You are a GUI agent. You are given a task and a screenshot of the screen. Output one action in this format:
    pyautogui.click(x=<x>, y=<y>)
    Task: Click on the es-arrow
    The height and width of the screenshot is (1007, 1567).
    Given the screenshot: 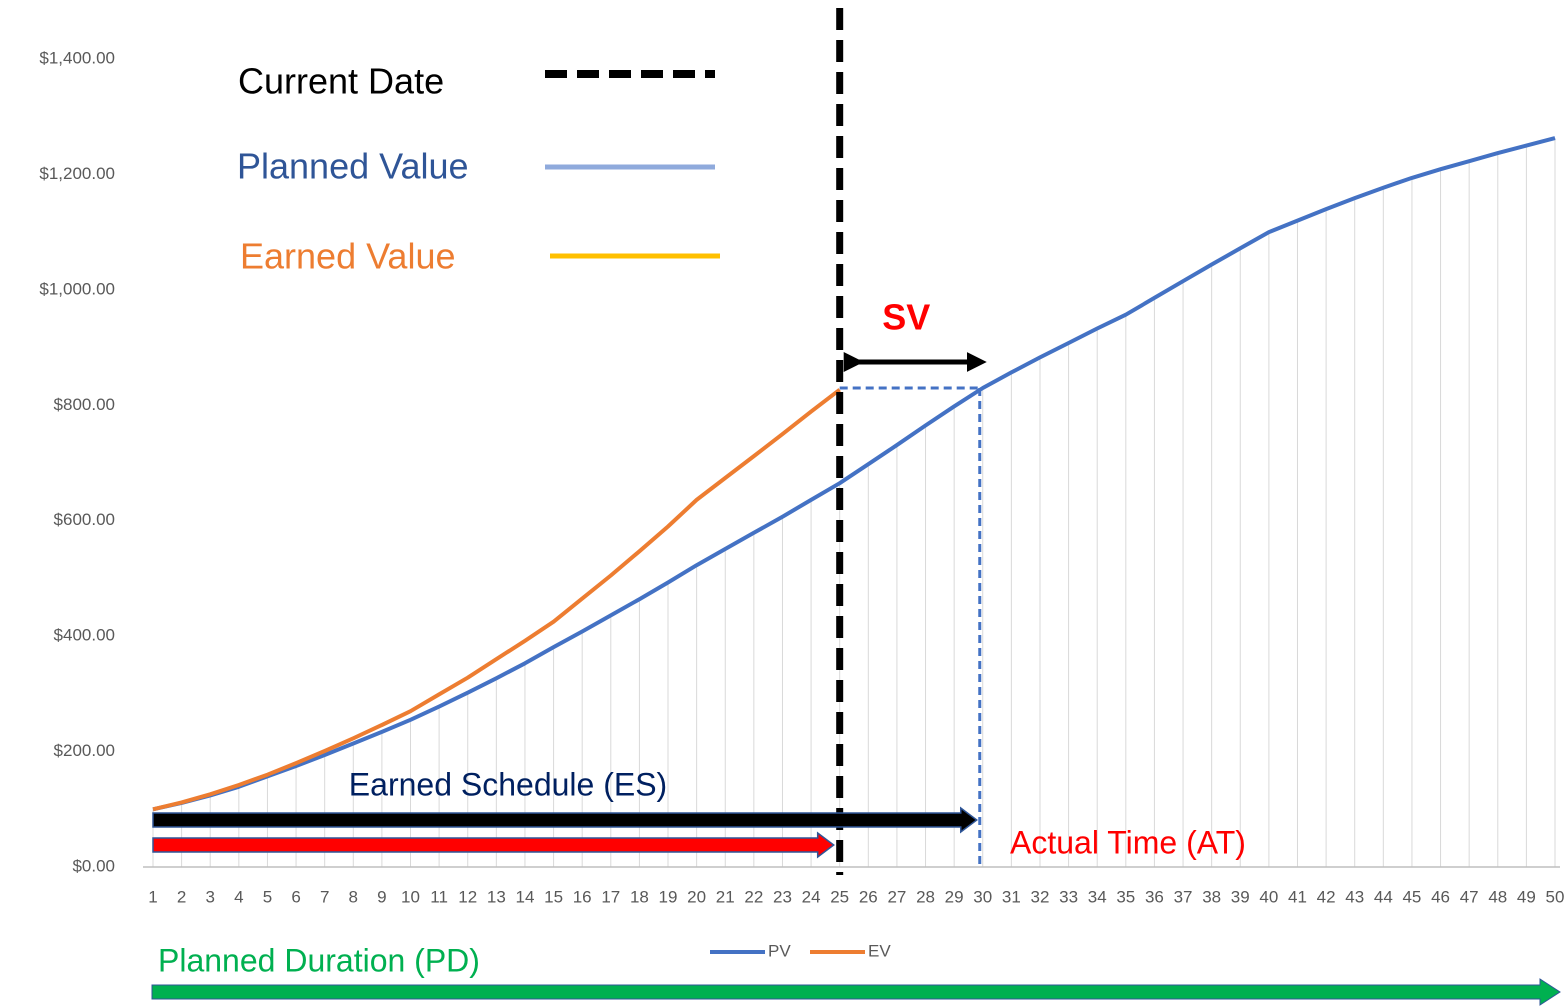 What is the action you would take?
    pyautogui.click(x=565, y=820)
    